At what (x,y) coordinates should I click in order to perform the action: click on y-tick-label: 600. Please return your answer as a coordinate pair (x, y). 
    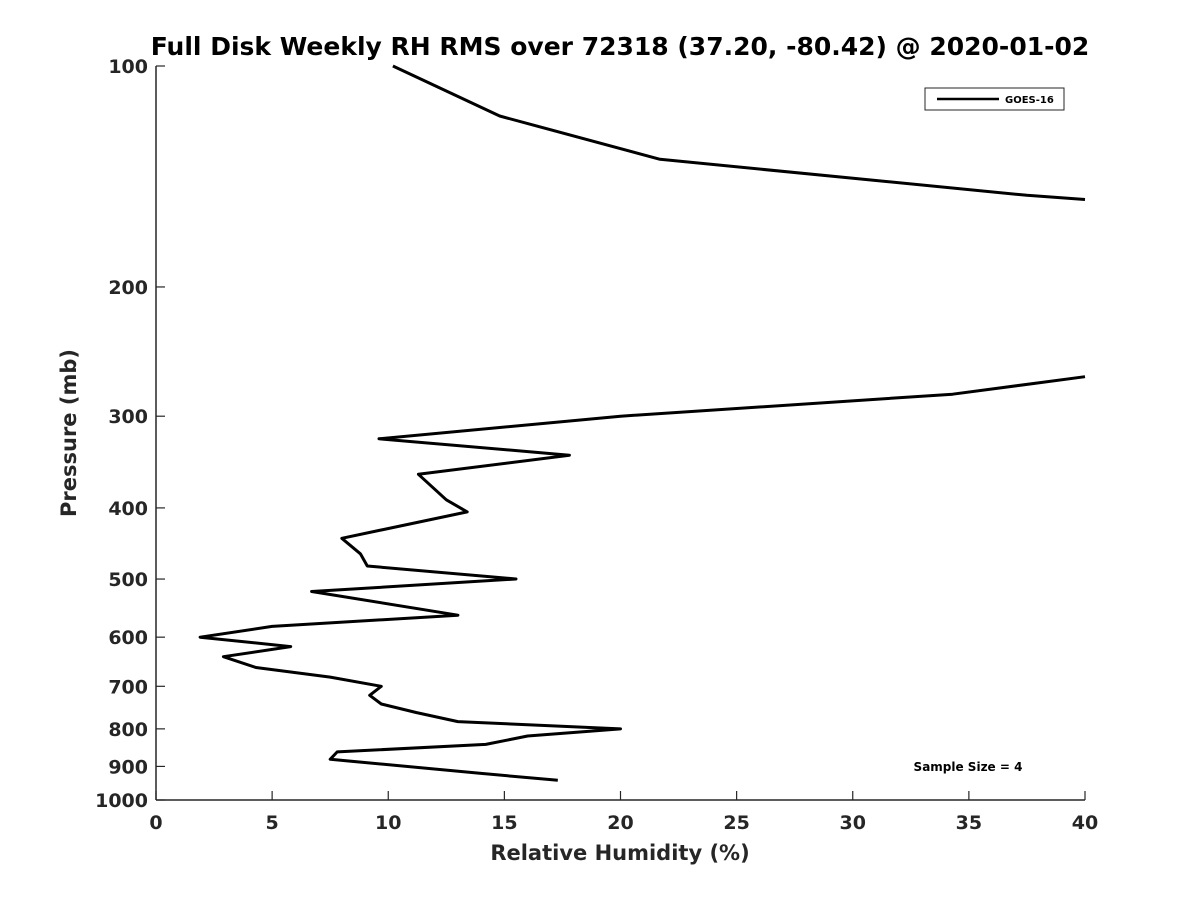
    Looking at the image, I should click on (128, 638).